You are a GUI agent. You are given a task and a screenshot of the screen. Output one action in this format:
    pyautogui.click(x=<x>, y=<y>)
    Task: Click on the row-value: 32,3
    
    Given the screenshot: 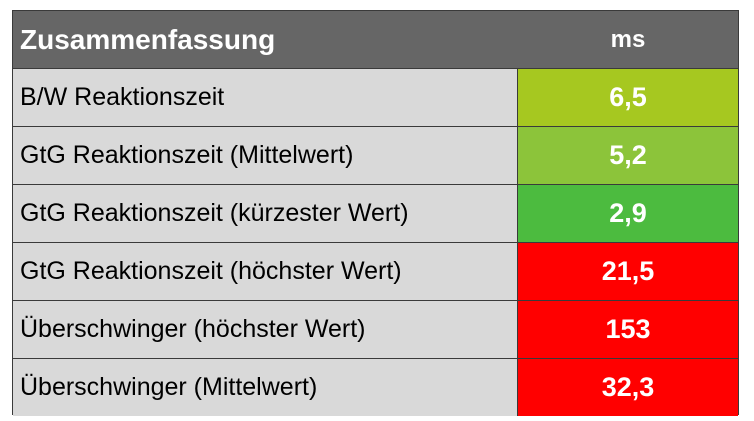 What is the action you would take?
    pyautogui.click(x=628, y=387)
    